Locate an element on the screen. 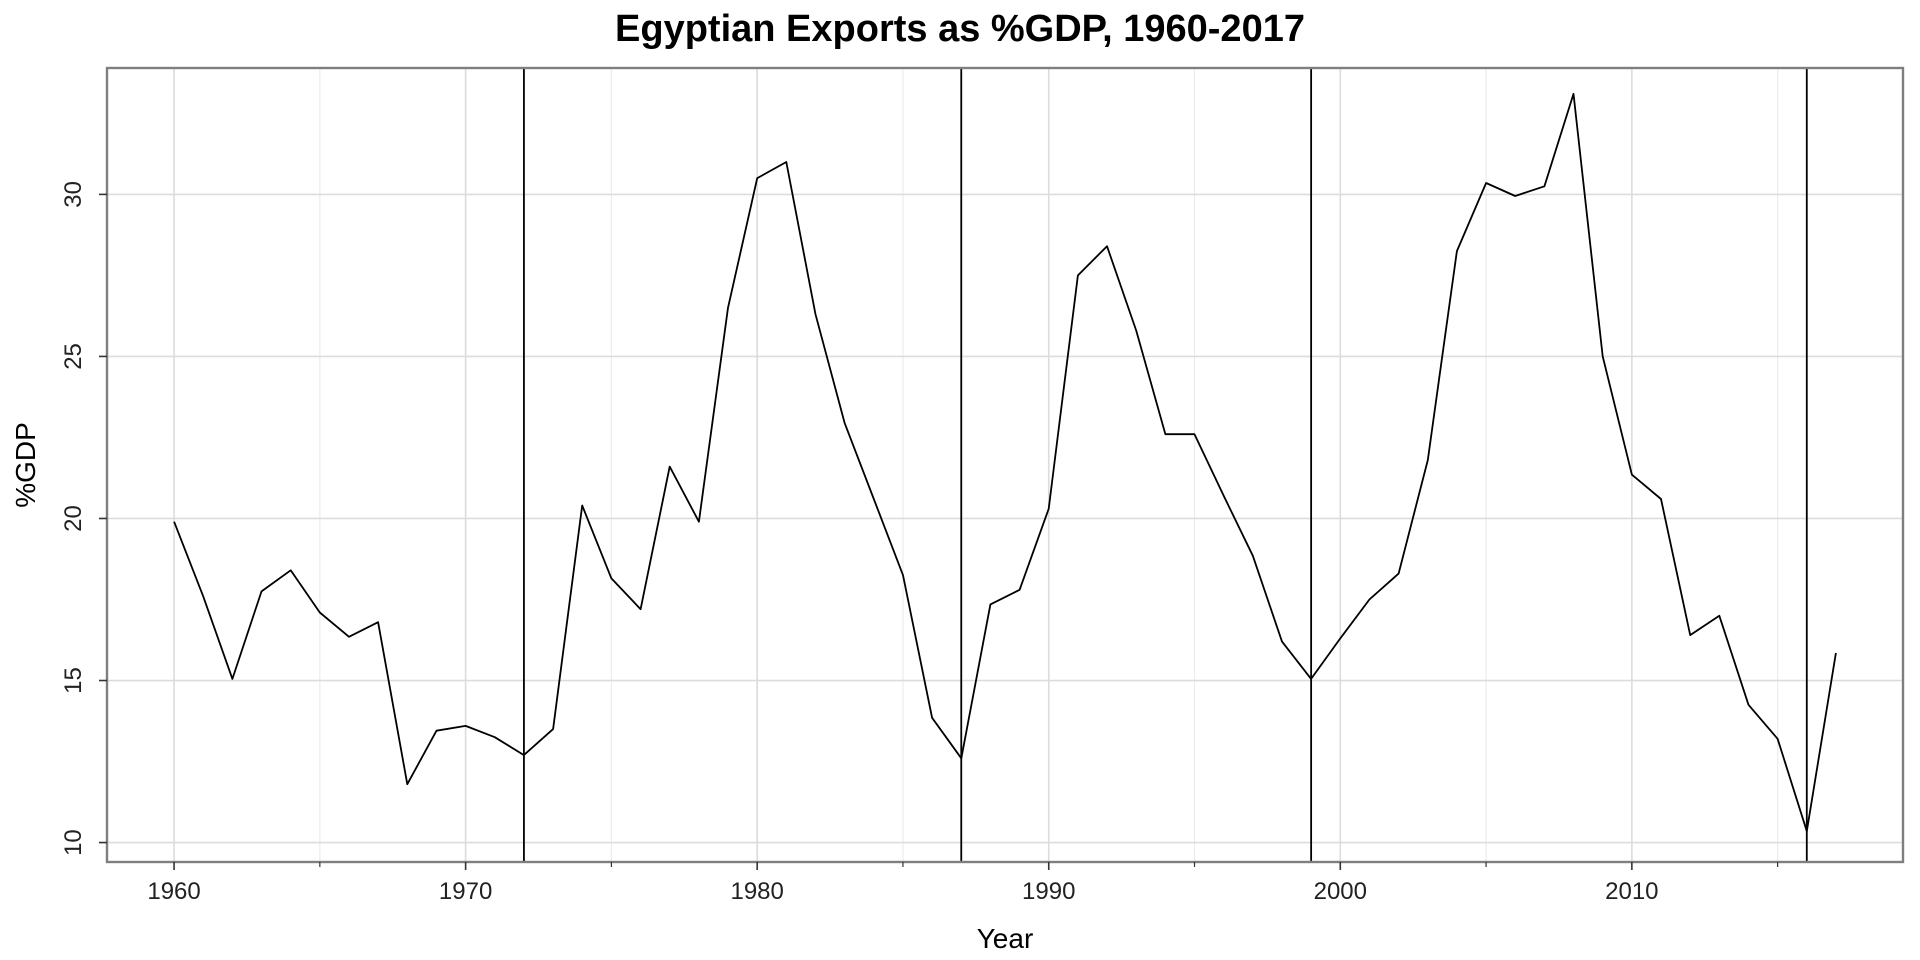 This screenshot has height=960, width=1920. chart-title: Egyptian Exports as %GDP, 1960-2017 is located at coordinates (960, 29).